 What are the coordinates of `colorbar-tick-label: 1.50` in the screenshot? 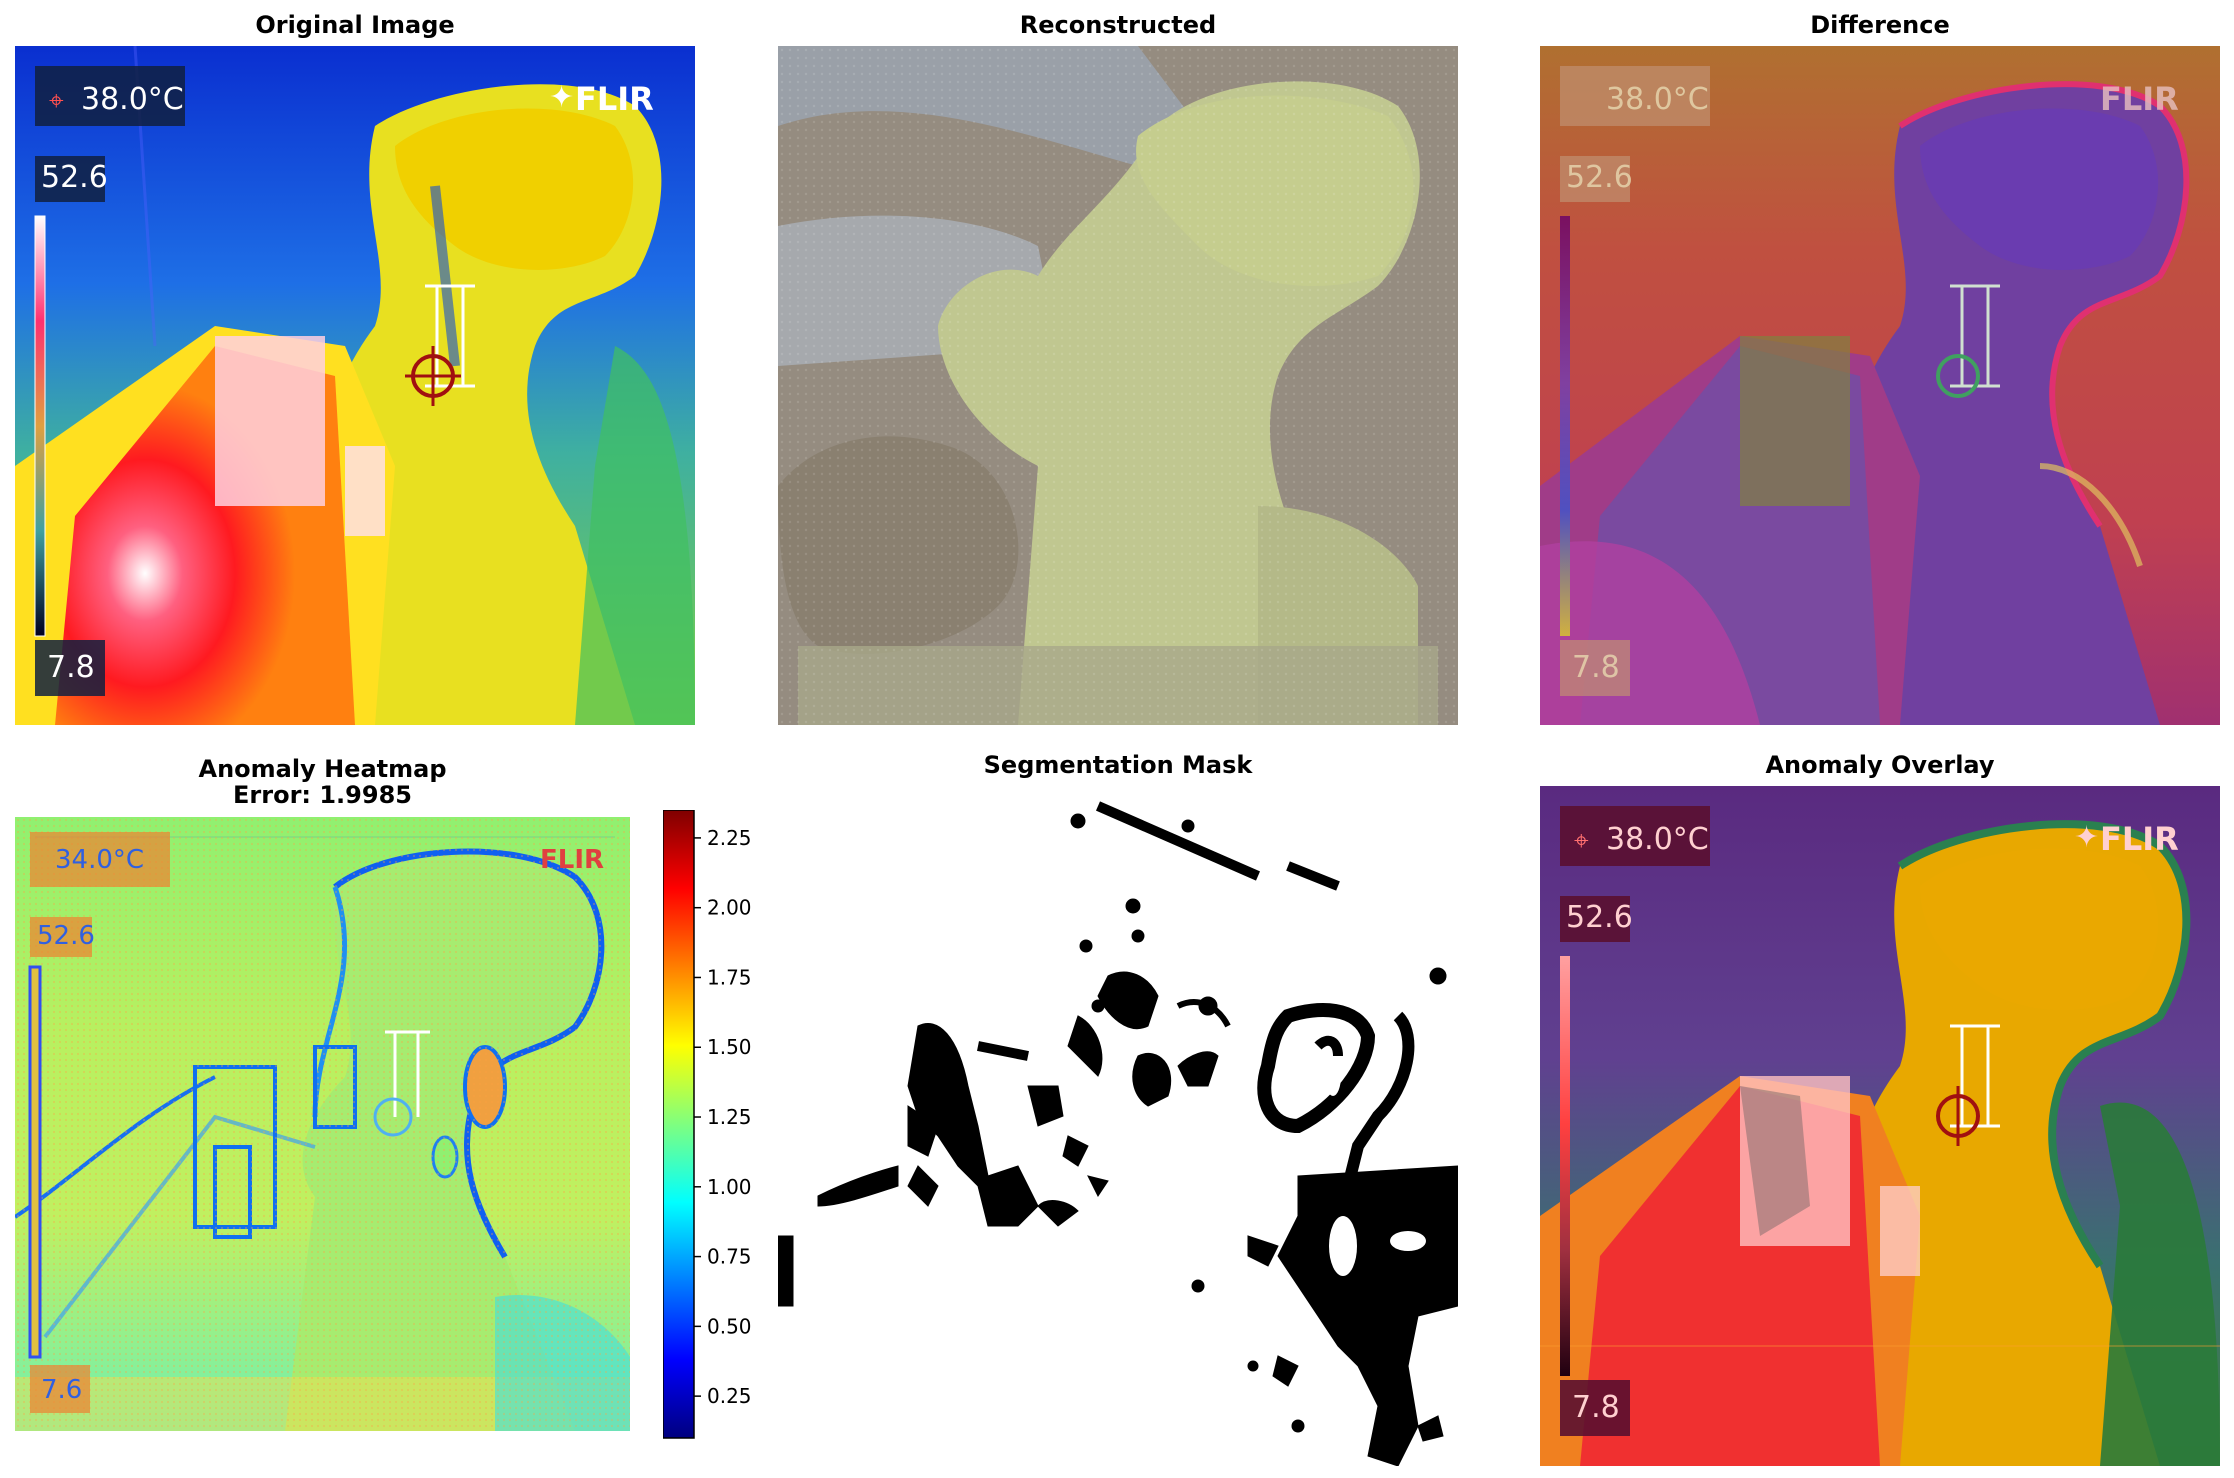 It's located at (729, 1047).